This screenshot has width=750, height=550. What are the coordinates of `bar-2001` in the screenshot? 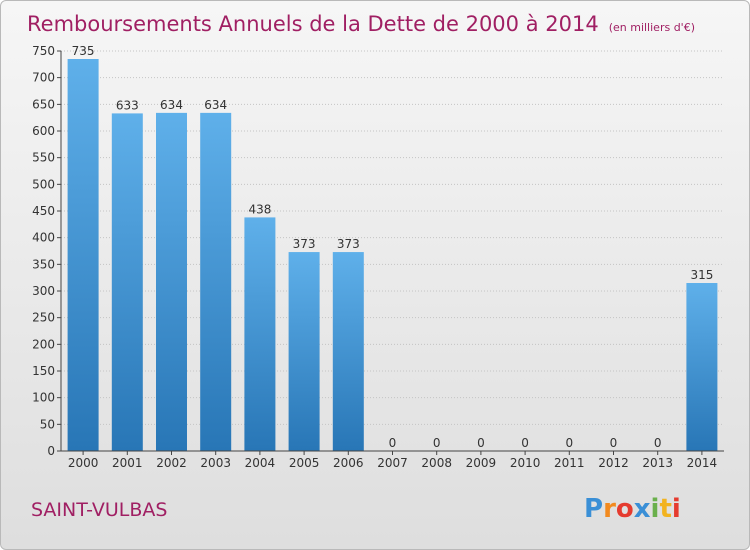 It's located at (127, 282).